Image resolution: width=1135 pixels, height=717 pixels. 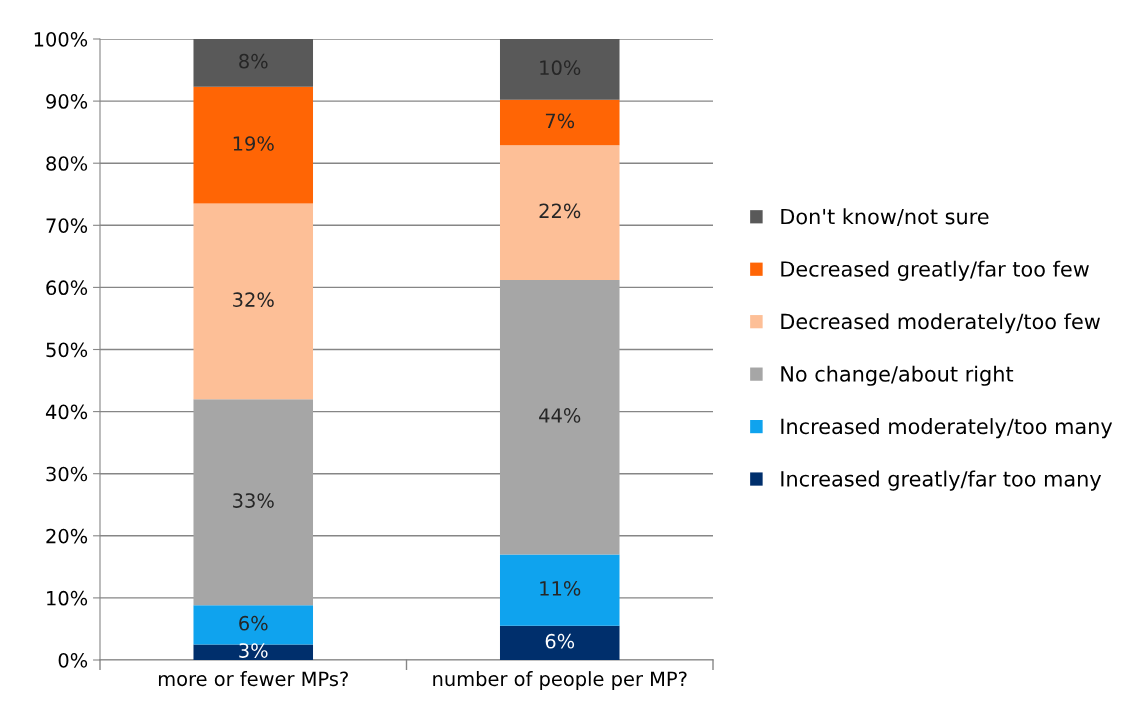 I want to click on x-tick-label: more or fewer MPs?, so click(x=253, y=679).